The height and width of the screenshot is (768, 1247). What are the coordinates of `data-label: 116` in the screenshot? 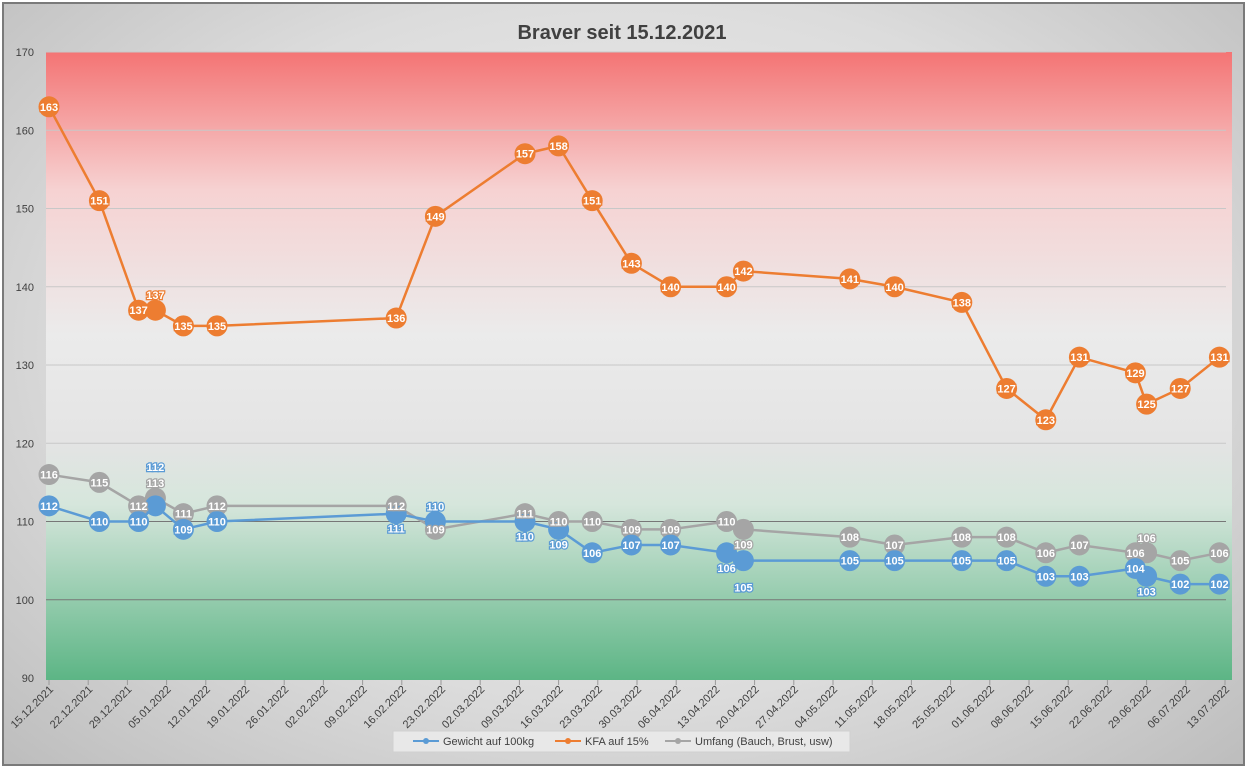 It's located at (49, 476).